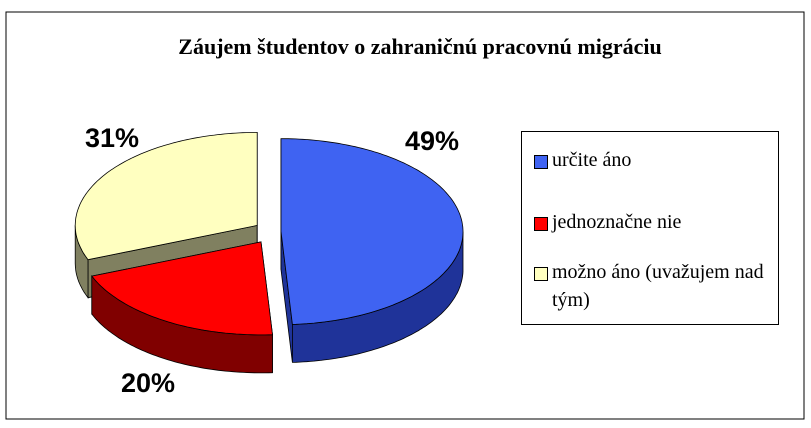 The image size is (811, 428). I want to click on legend-label: možno áno (uvažujem nad tým), so click(658, 286).